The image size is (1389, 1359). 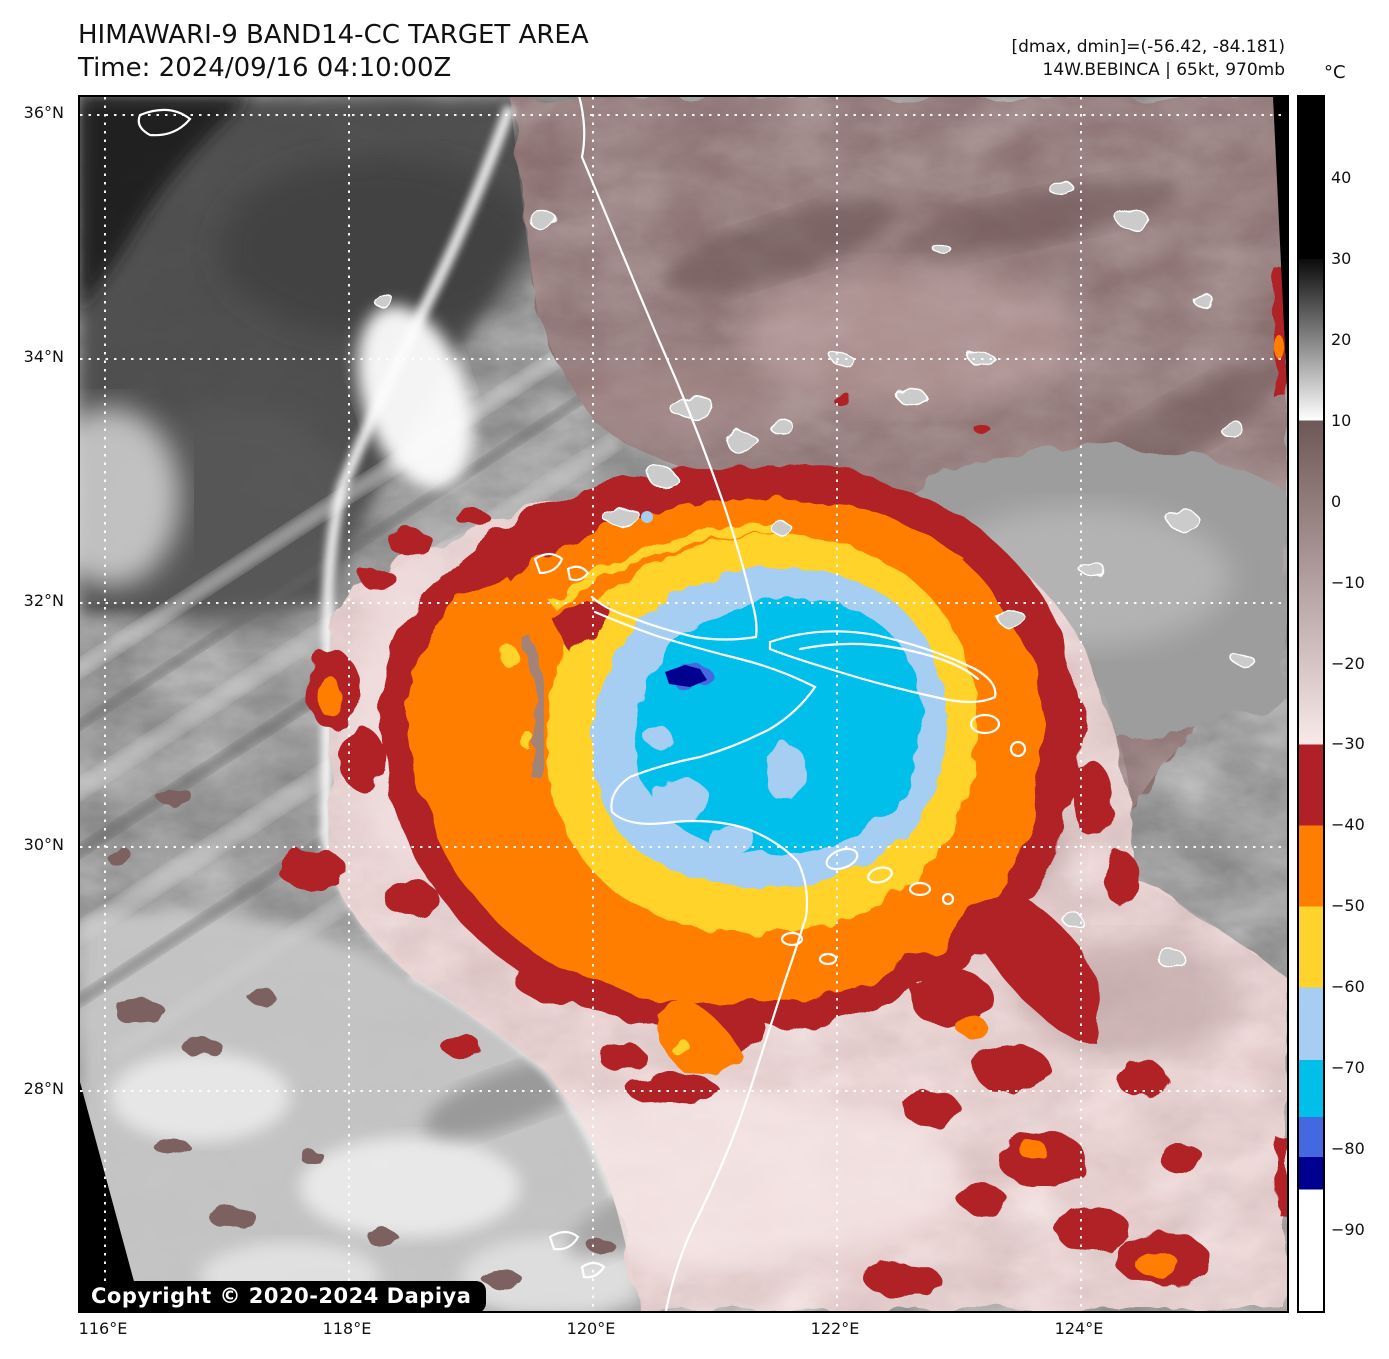 What do you see at coordinates (1336, 501) in the screenshot?
I see `colorbar-tick: 0` at bounding box center [1336, 501].